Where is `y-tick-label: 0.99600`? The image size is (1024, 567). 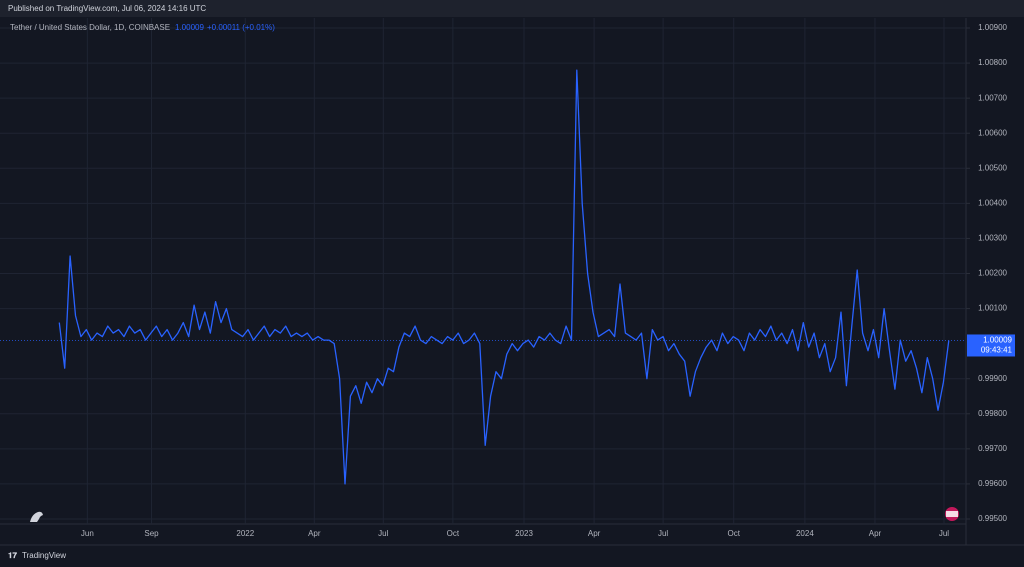 y-tick-label: 0.99600 is located at coordinates (992, 483).